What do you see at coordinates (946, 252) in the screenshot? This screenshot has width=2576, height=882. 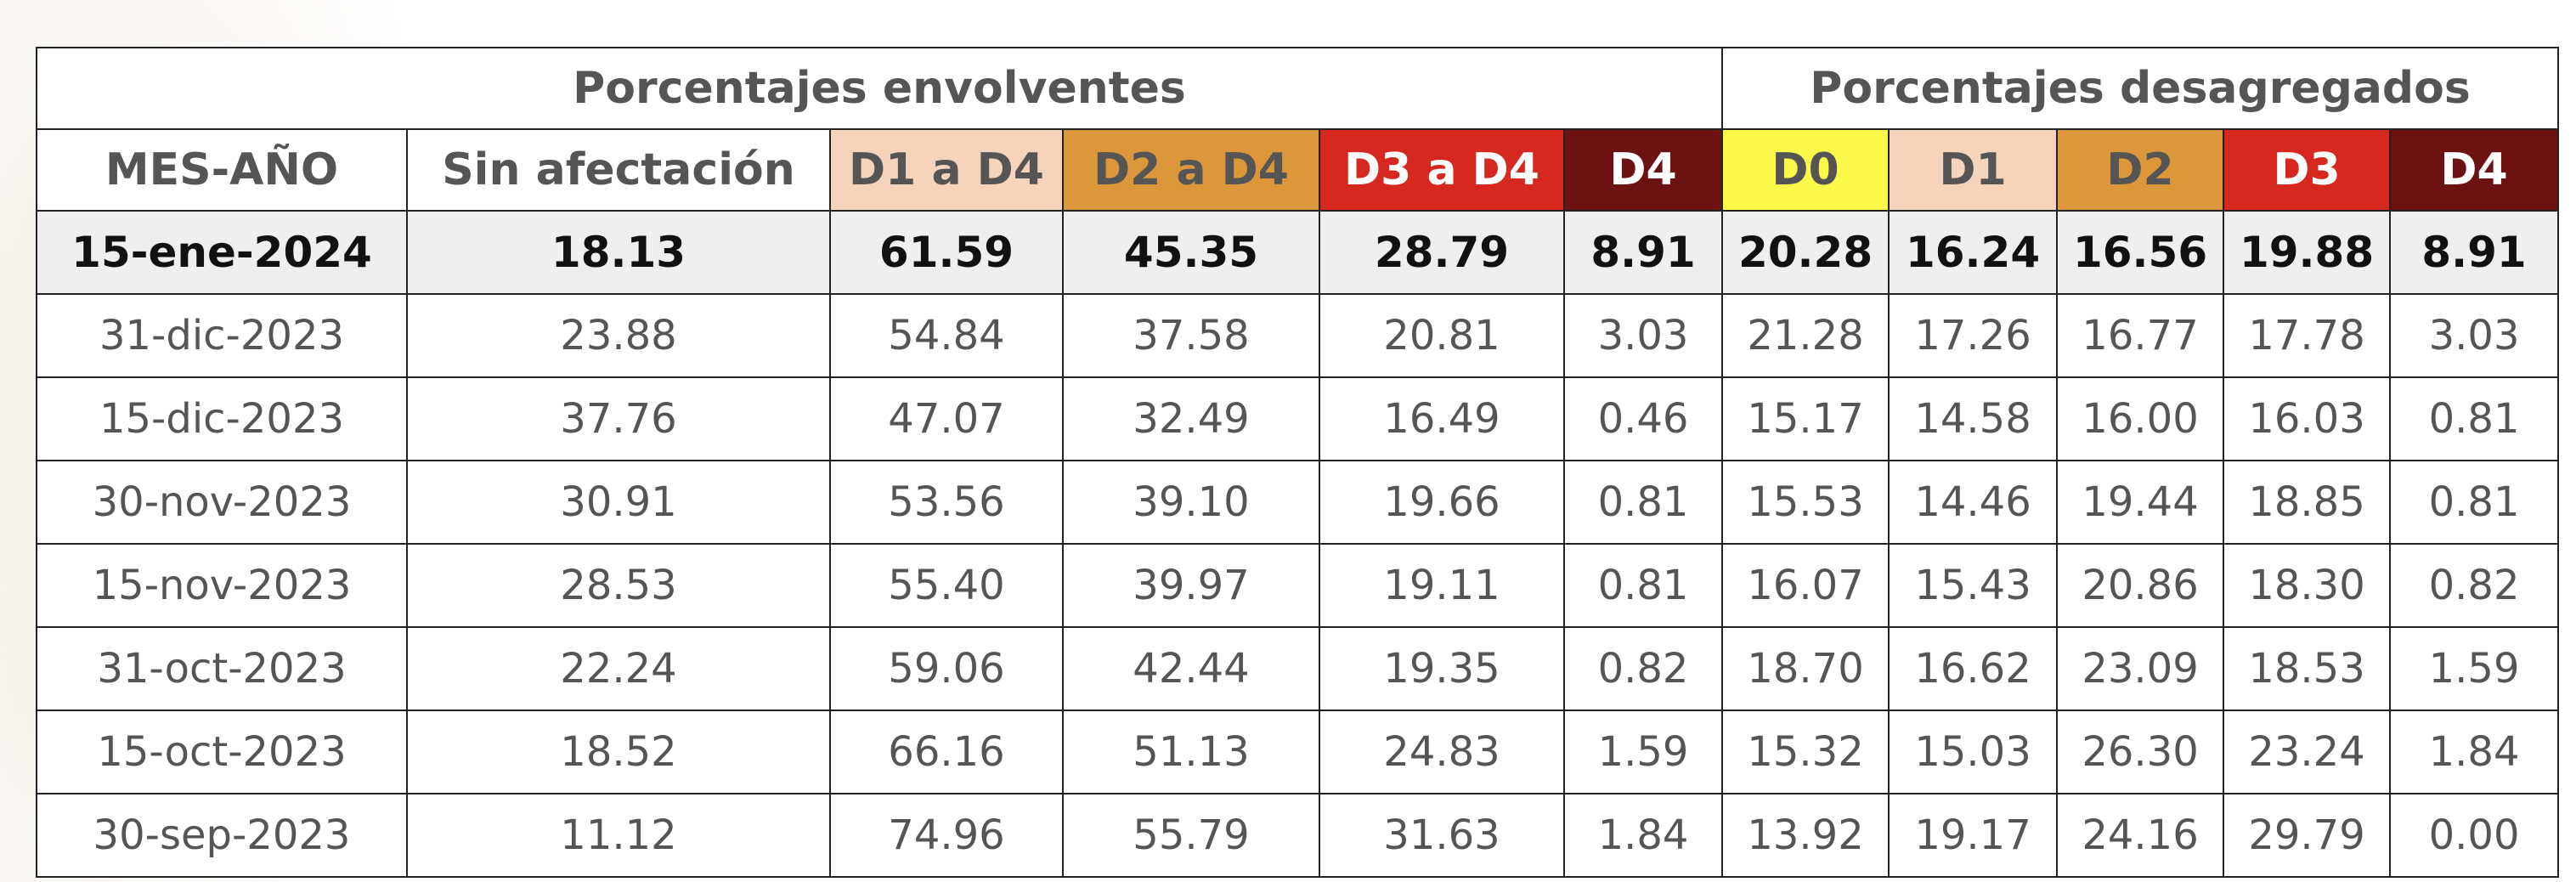 I see `value-cell: 61.59` at bounding box center [946, 252].